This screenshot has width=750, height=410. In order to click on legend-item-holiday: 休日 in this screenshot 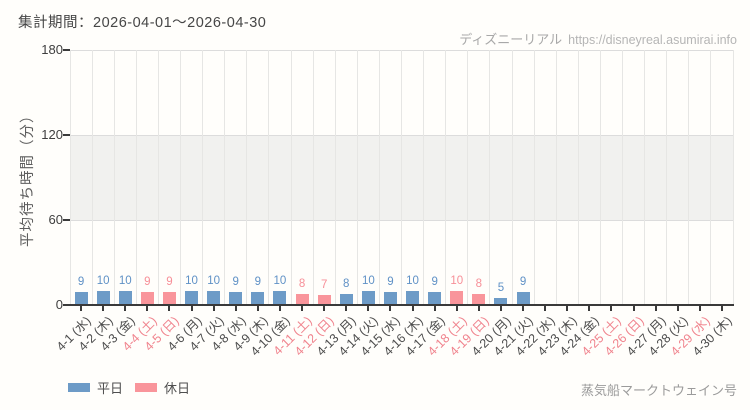, I will do `click(162, 387)`.